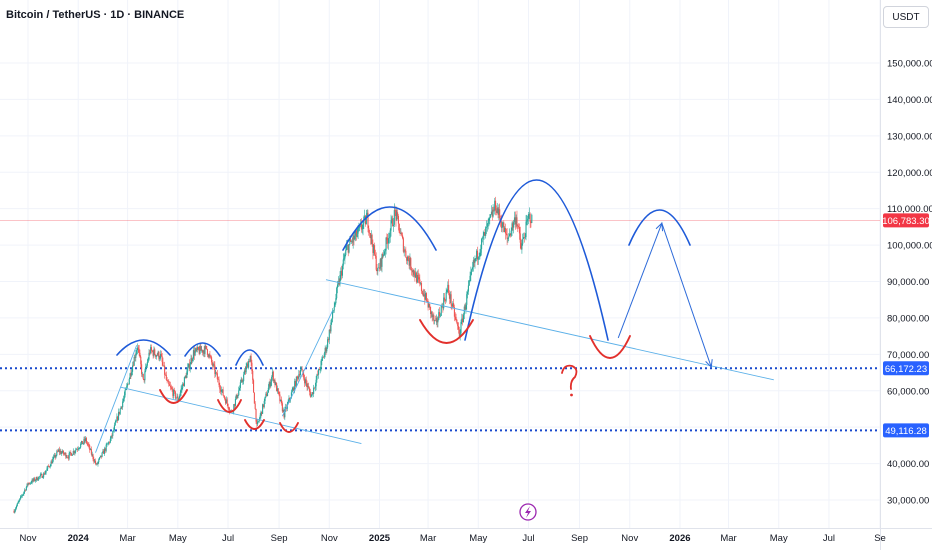 The width and height of the screenshot is (932, 555). Describe the element at coordinates (906, 221) in the screenshot. I see `price-label-text: 106,783.30` at that location.